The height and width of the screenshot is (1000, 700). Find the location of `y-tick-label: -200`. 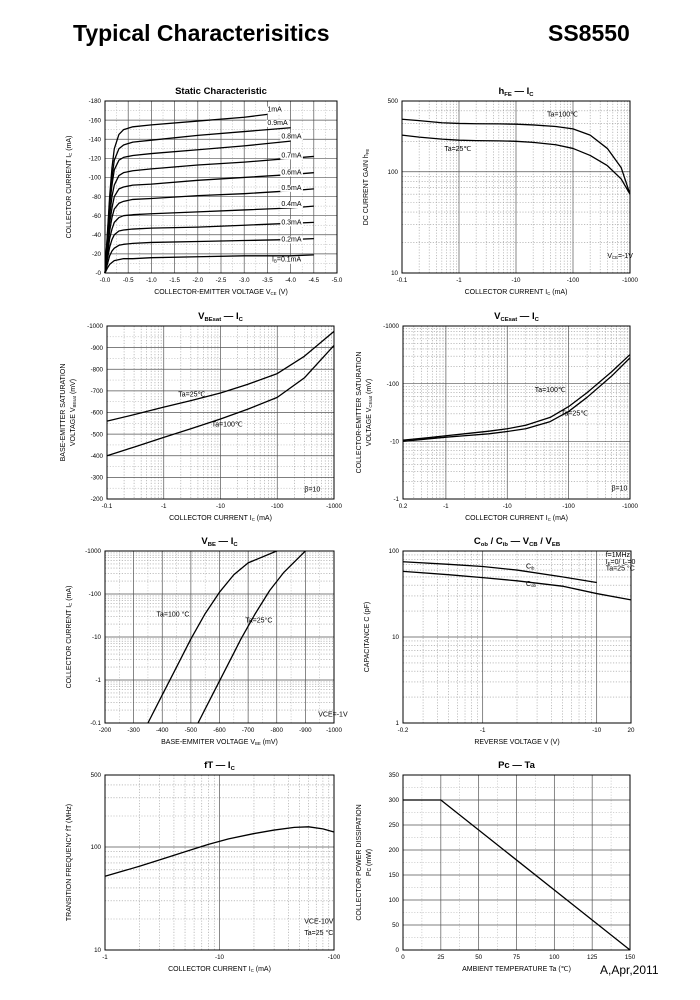

y-tick-label: -200 is located at coordinates (97, 499).